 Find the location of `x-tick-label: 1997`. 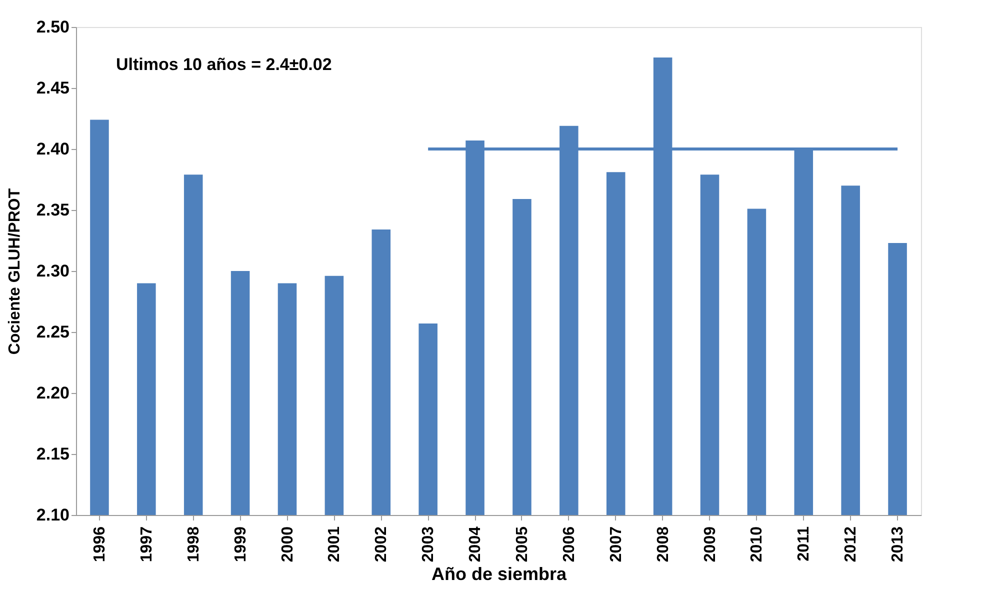

x-tick-label: 1997 is located at coordinates (147, 544).